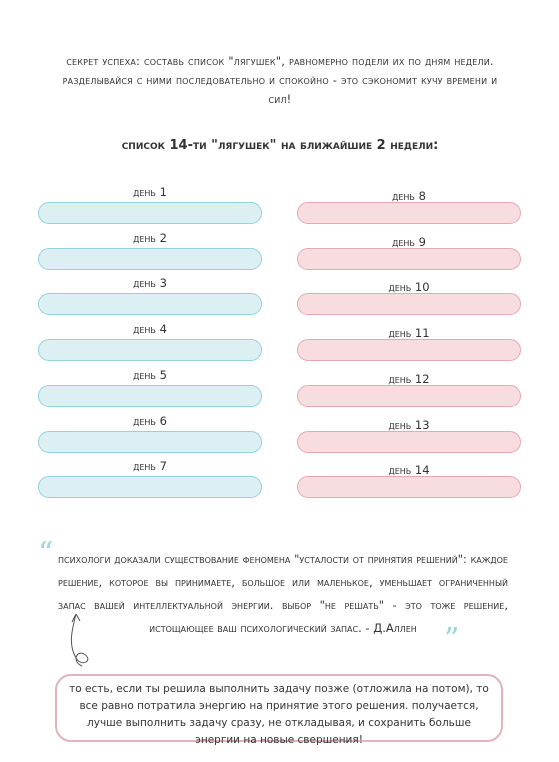  I want to click on day-label: день 13, so click(409, 424).